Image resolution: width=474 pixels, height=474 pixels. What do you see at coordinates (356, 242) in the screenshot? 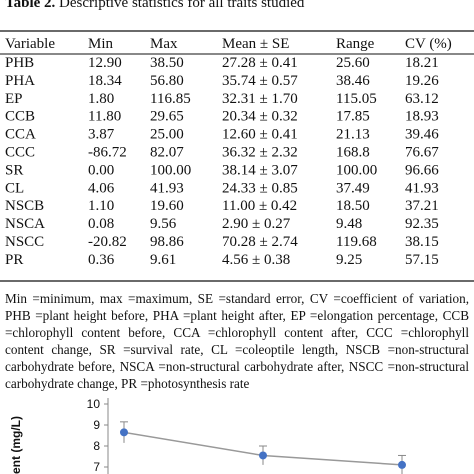
I see `cell: 119.68` at bounding box center [356, 242].